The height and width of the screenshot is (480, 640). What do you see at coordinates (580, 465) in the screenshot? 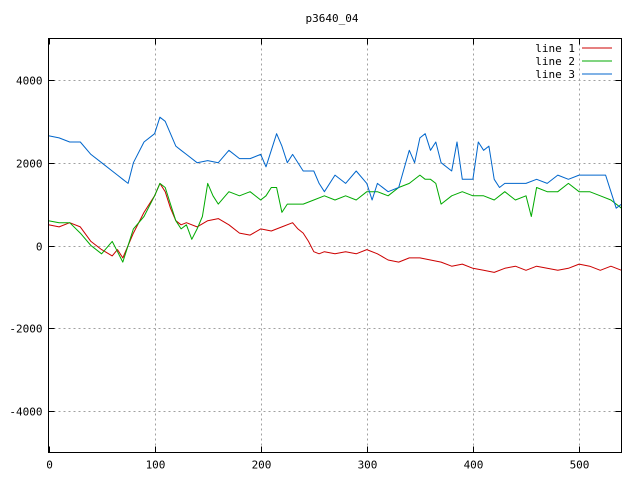
I see `x-tick-label: 500` at bounding box center [580, 465].